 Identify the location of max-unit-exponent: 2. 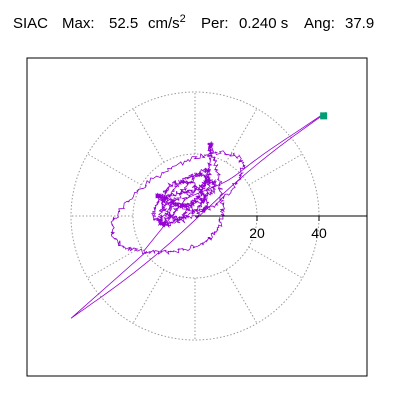
(182, 19).